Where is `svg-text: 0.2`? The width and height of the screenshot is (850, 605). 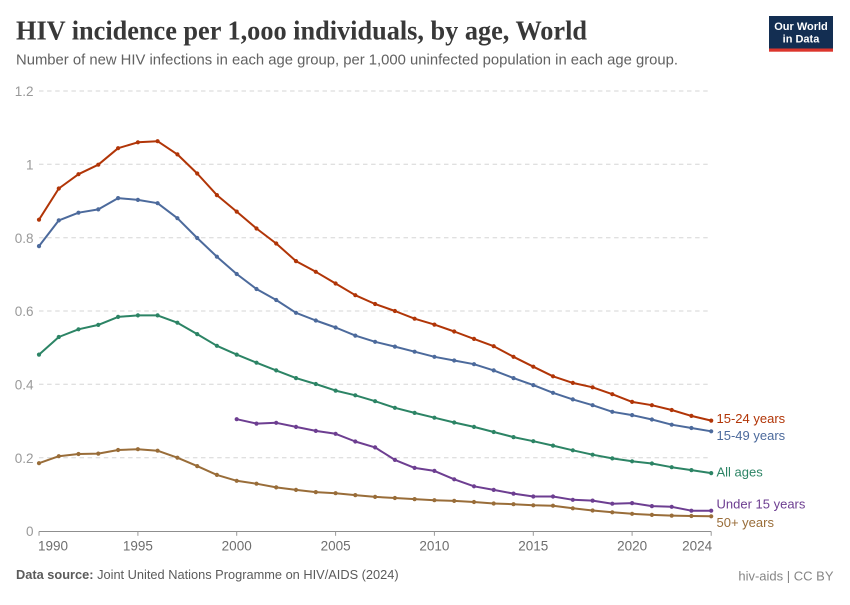
svg-text: 0.2 is located at coordinates (24, 458).